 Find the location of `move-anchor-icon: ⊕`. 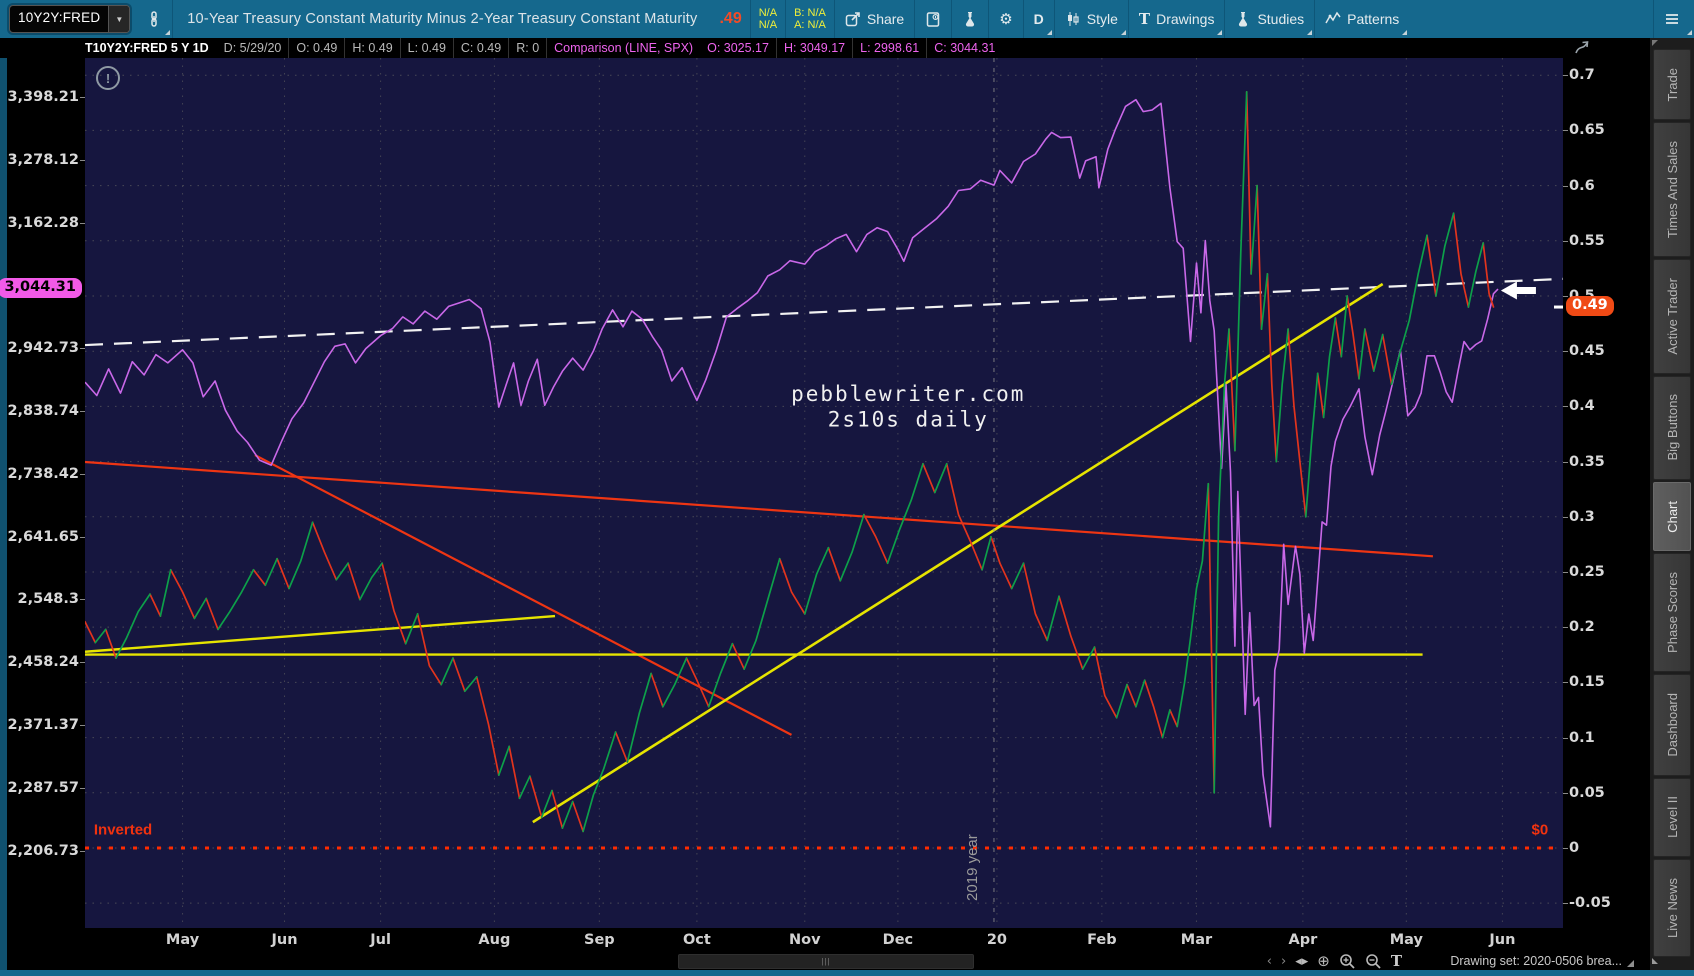

move-anchor-icon: ⊕ is located at coordinates (1323, 961).